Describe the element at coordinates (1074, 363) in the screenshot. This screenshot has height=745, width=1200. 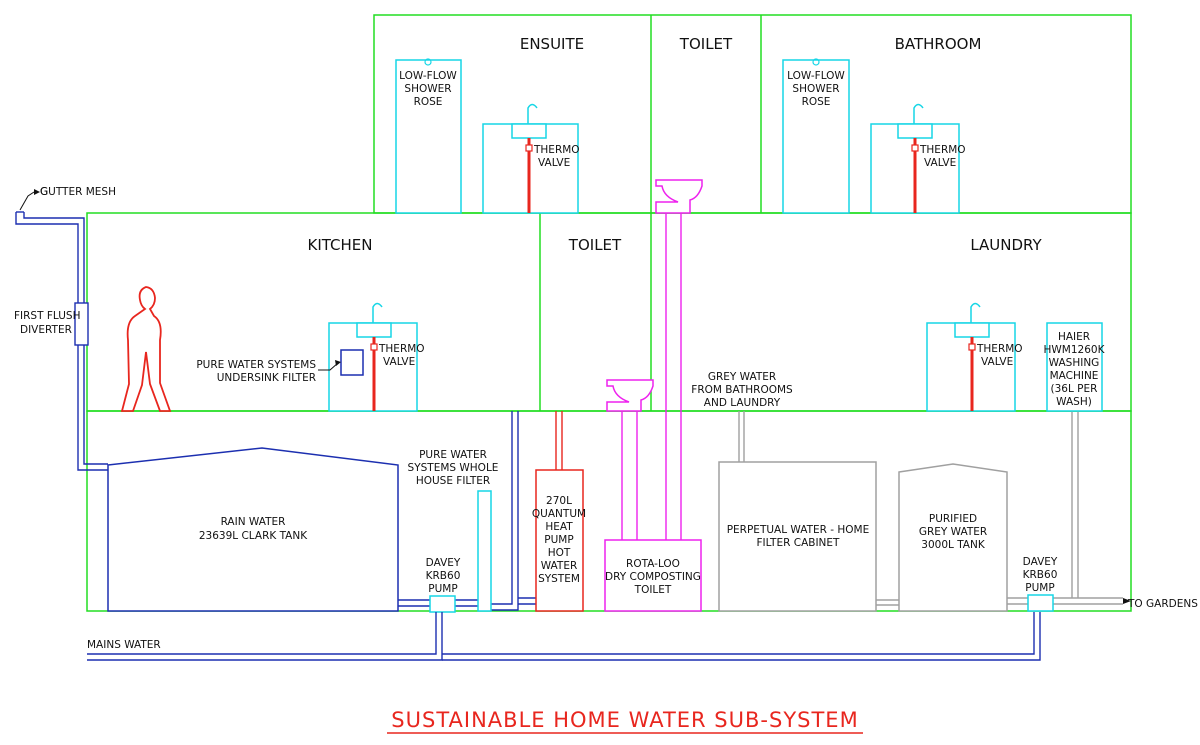
I see `washing-machine-label-3: WASHING` at that location.